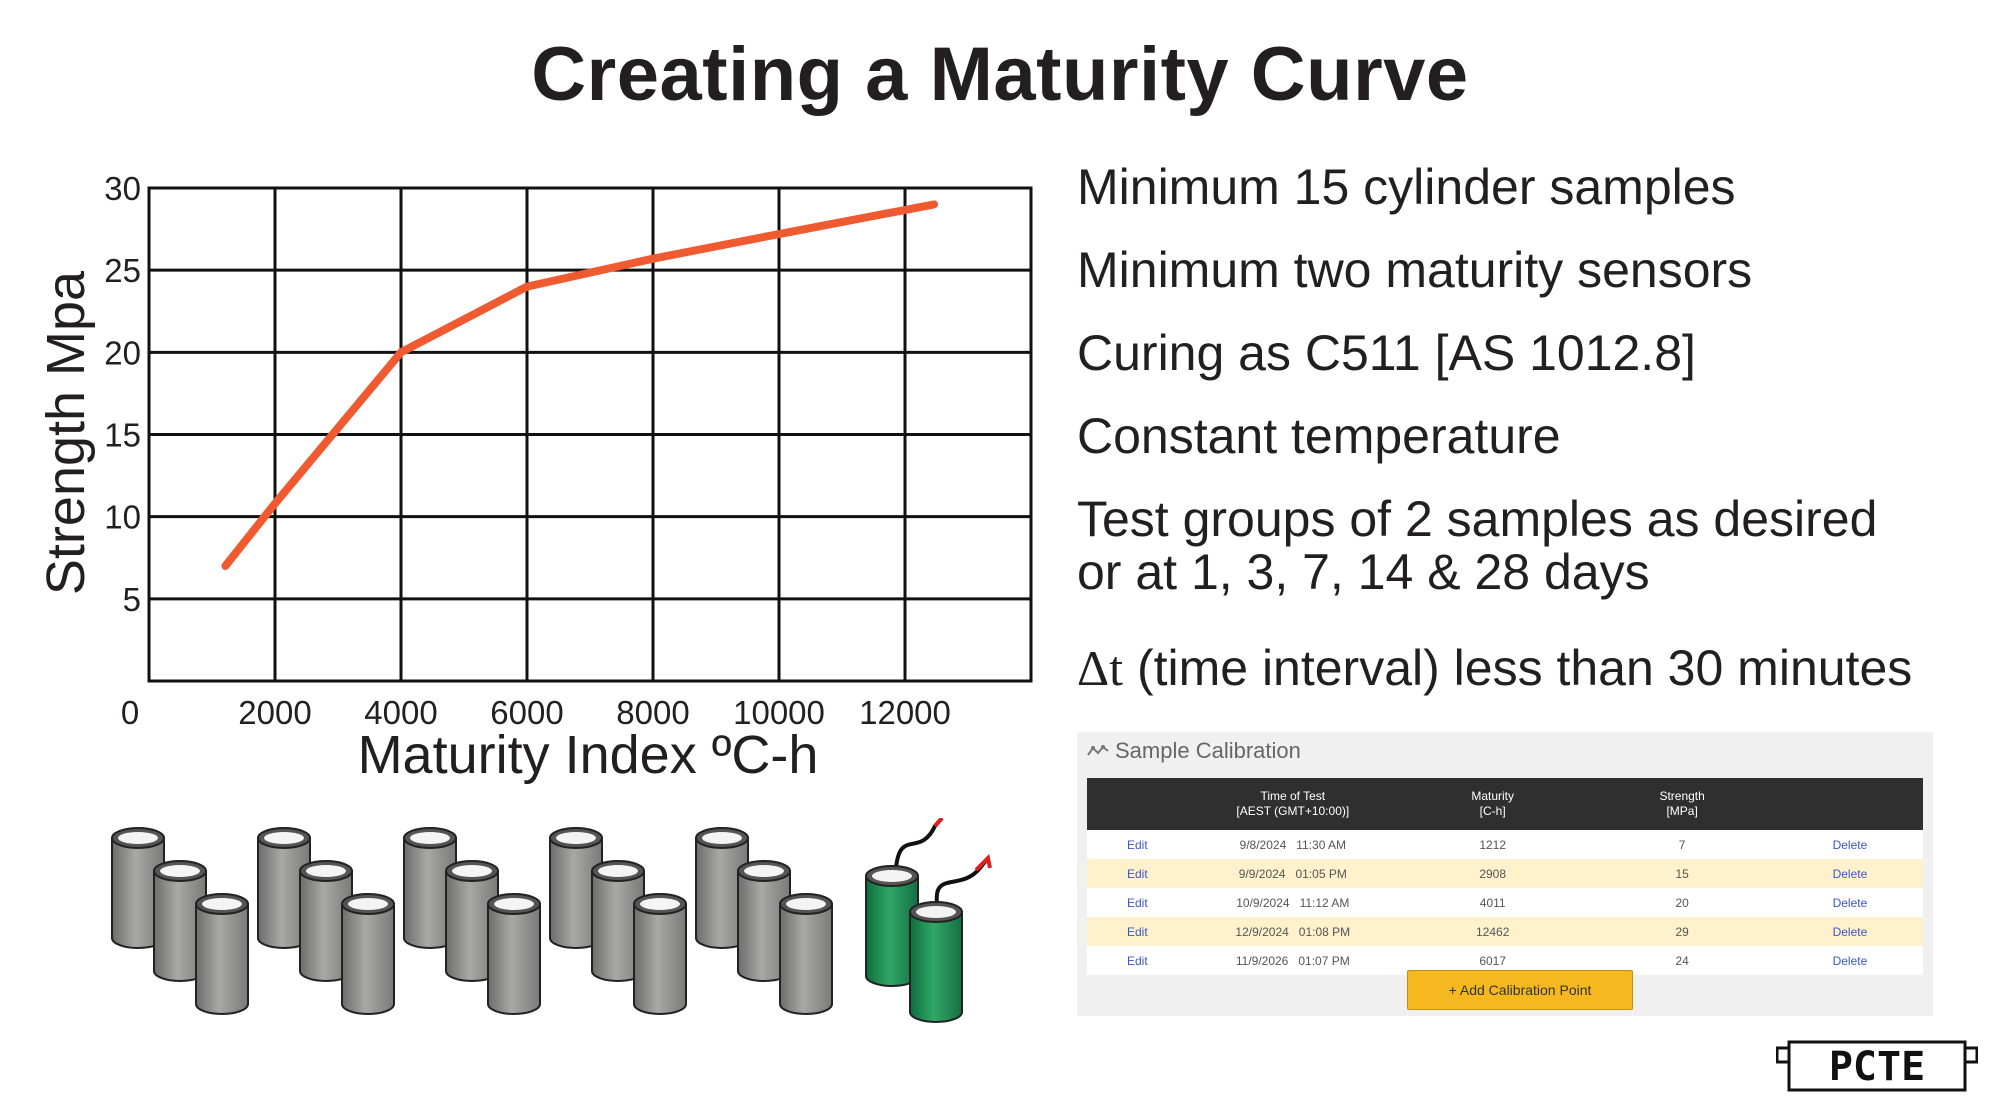  I want to click on table-row: Edit 9/9/2024 01:05 PM 2908 15 Delete, so click(1505, 873).